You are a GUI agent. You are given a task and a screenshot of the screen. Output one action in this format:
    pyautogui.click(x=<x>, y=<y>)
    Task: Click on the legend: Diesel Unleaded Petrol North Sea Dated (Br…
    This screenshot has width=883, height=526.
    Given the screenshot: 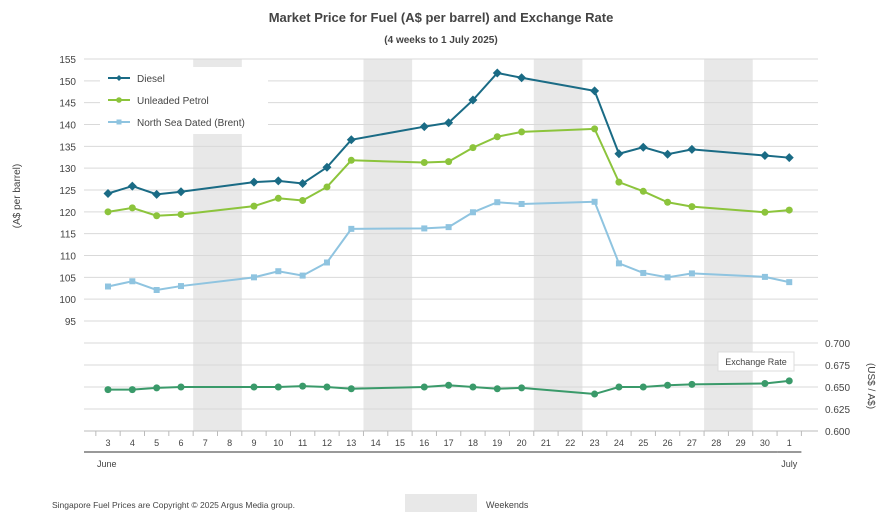 What is the action you would take?
    pyautogui.click(x=184, y=101)
    